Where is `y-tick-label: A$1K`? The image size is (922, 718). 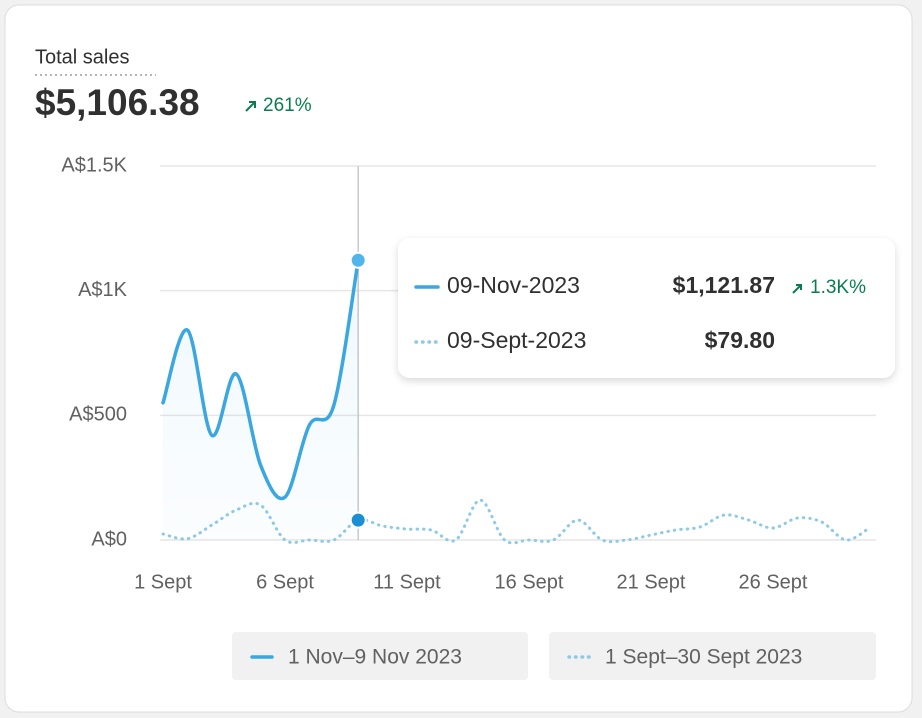
y-tick-label: A$1K is located at coordinates (103, 290).